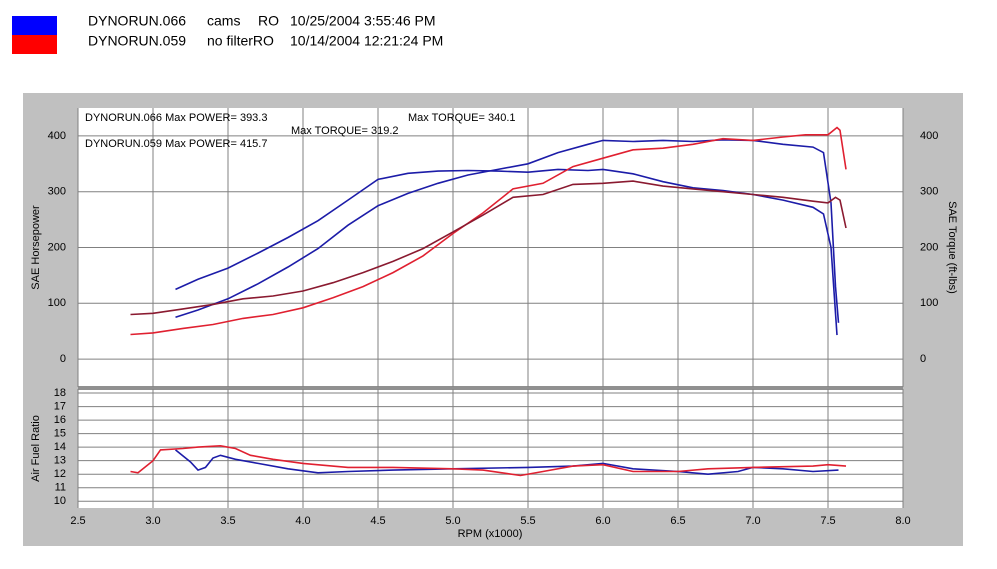 This screenshot has height=569, width=997. I want to click on y2-tick-label: 100, so click(929, 303).